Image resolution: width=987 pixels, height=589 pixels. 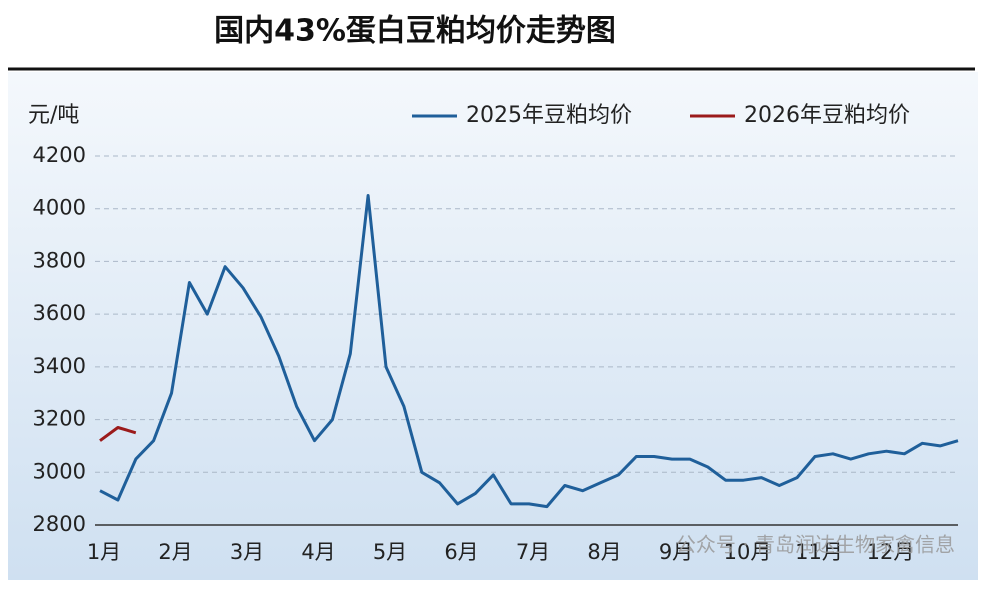 I want to click on series-line, so click(x=118, y=434).